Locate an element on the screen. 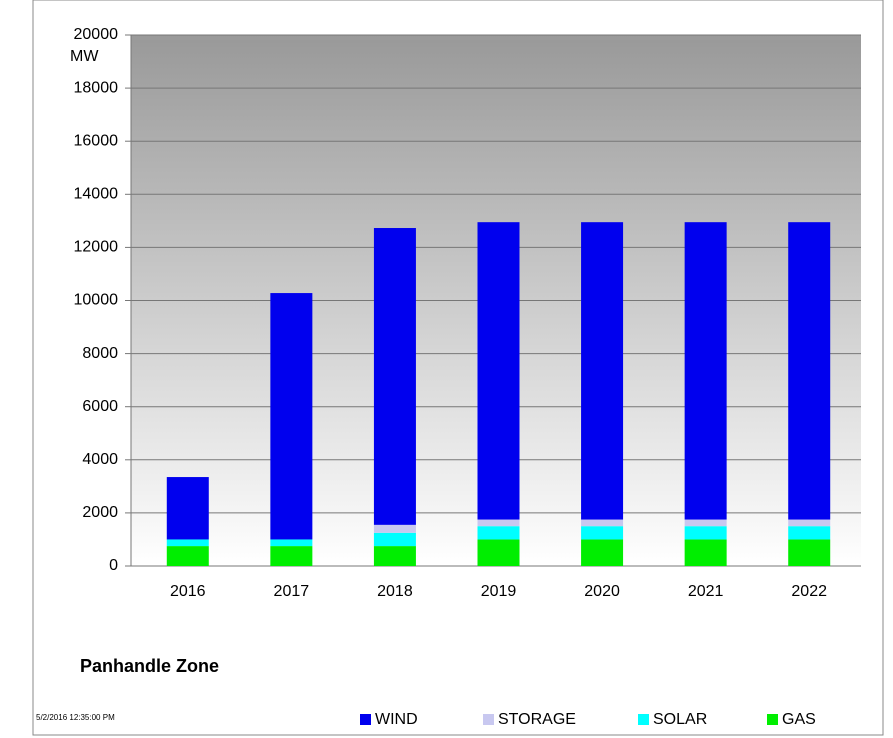  y-tick-label: 2000 is located at coordinates (100, 512).